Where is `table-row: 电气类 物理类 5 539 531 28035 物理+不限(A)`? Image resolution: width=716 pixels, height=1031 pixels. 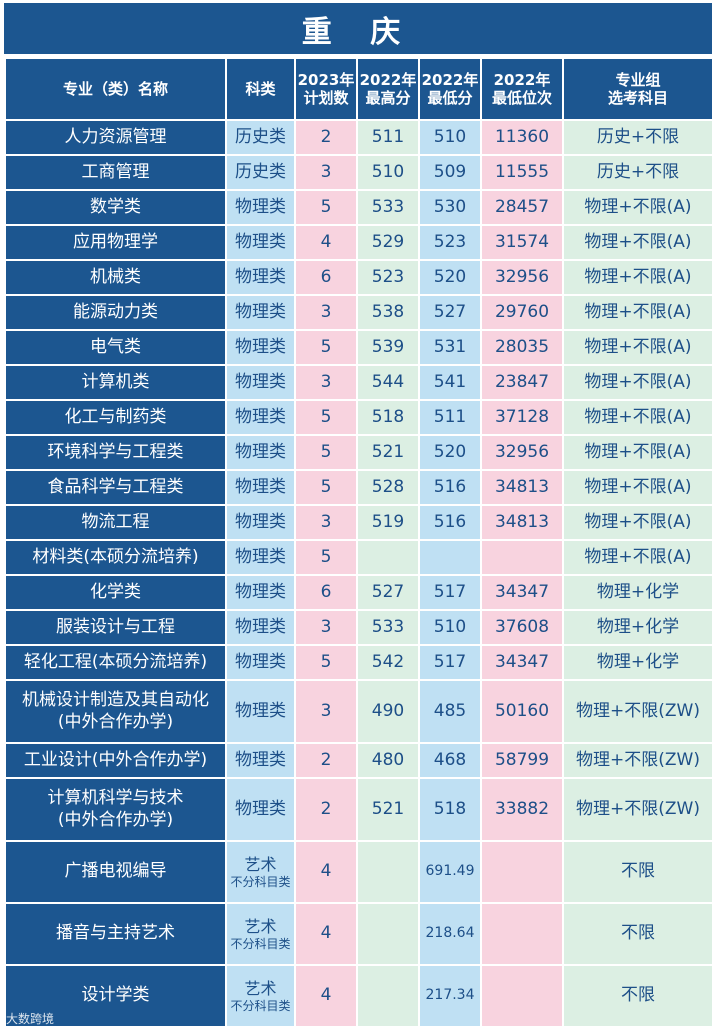
table-row: 电气类 物理类 5 539 531 28035 物理+不限(A) is located at coordinates (359, 347).